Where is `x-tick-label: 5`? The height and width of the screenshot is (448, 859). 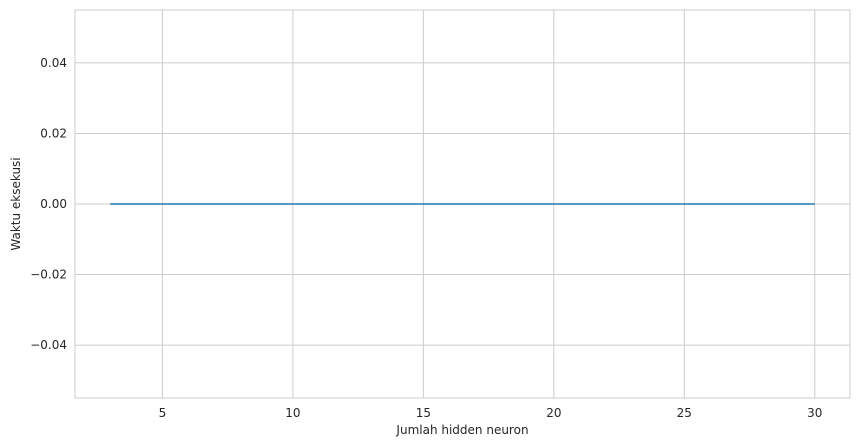 x-tick-label: 5 is located at coordinates (163, 413).